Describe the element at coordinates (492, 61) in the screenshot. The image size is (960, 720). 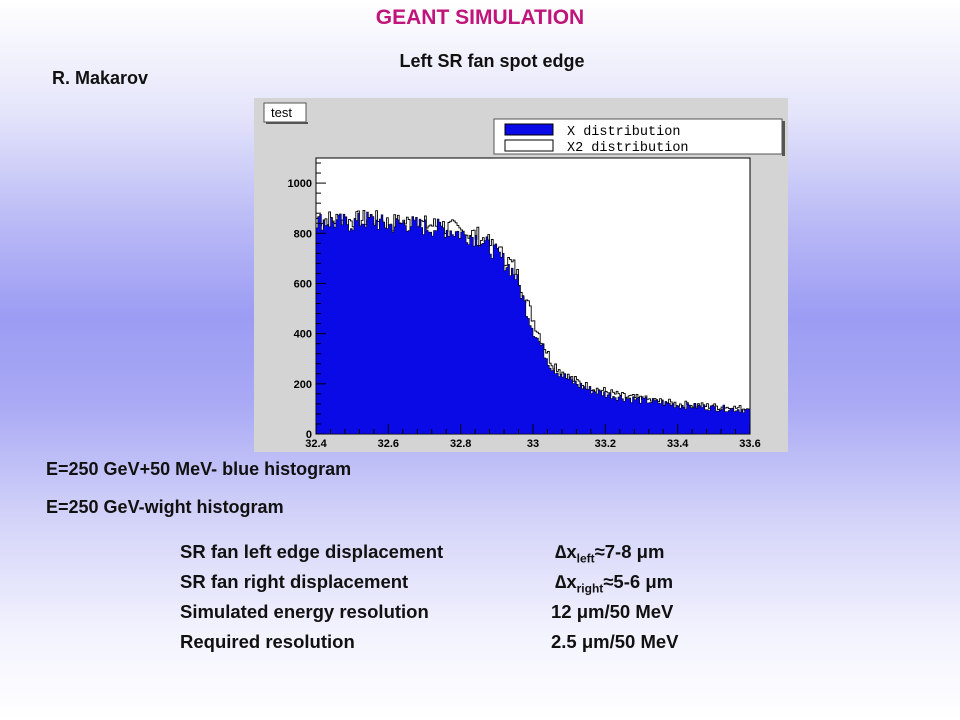
I see `page-subtitle: Left SR fan spot edge` at that location.